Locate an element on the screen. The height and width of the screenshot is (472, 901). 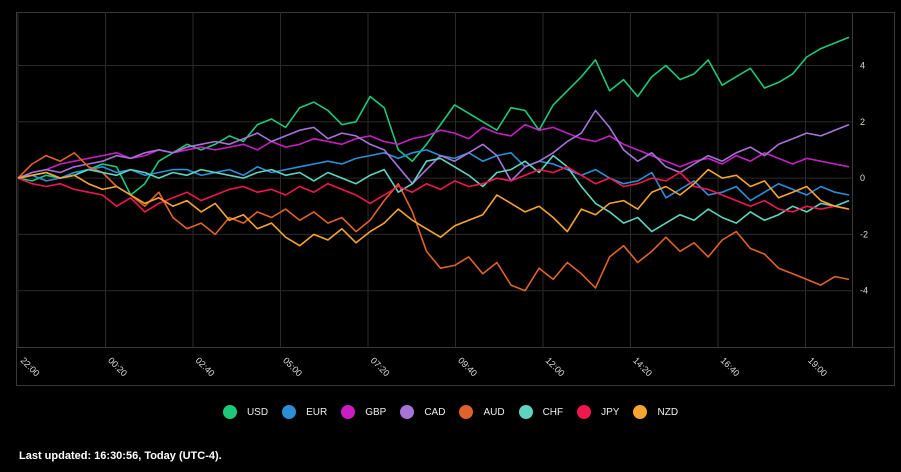
x-tick-label: 09:40 is located at coordinates (467, 366).